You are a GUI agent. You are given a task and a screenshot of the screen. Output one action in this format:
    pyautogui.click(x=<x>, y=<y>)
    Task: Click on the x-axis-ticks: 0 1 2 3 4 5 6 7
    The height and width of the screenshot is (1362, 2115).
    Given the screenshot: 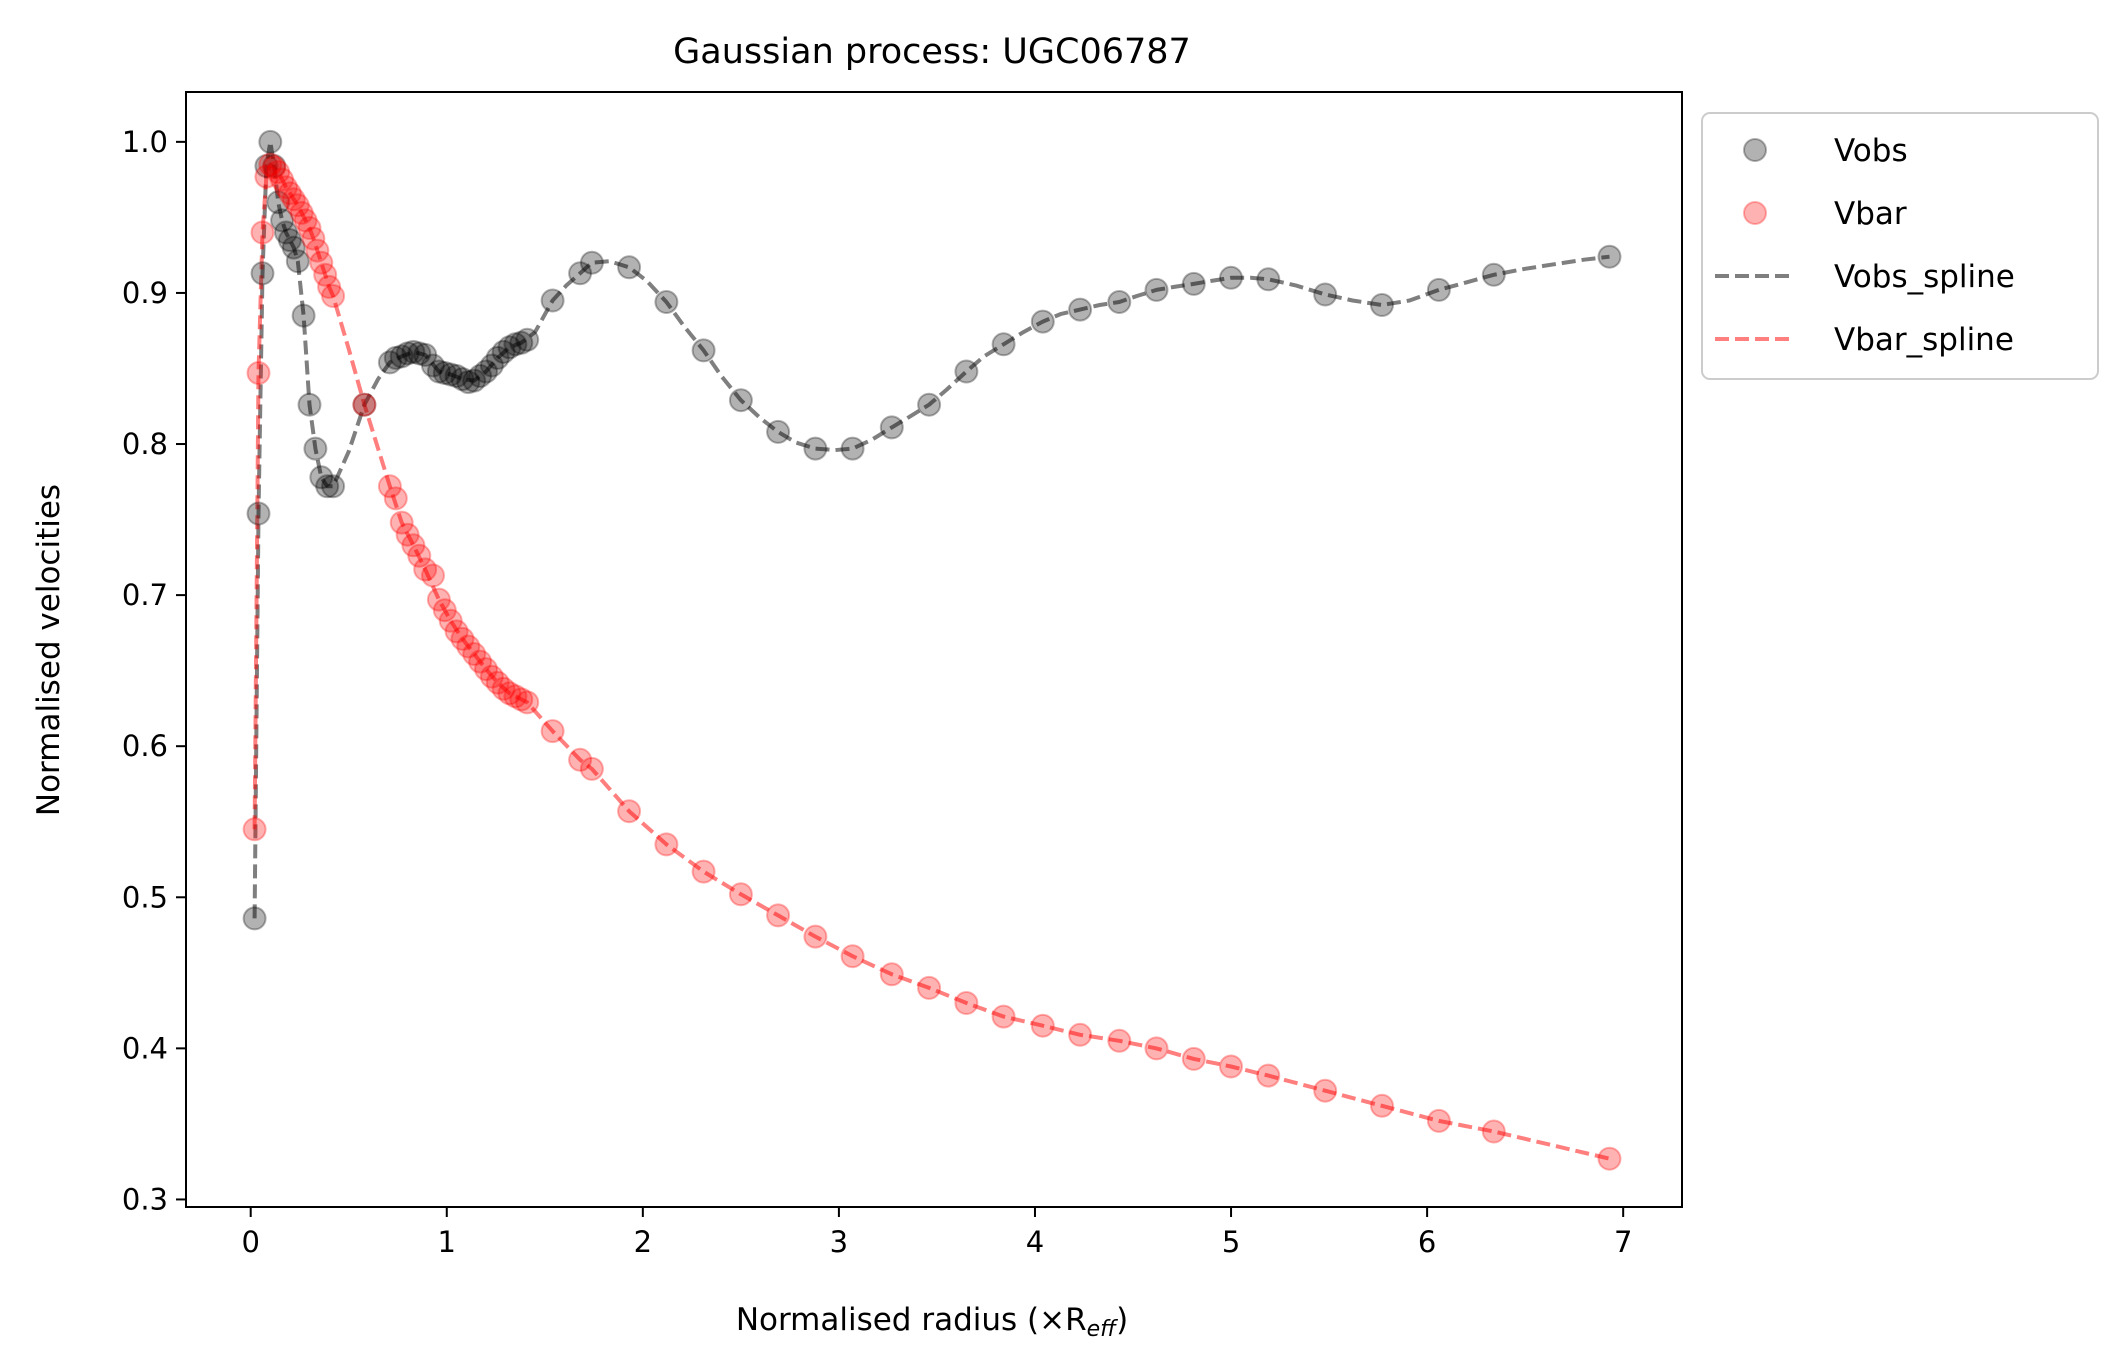 What is the action you would take?
    pyautogui.click(x=936, y=1233)
    